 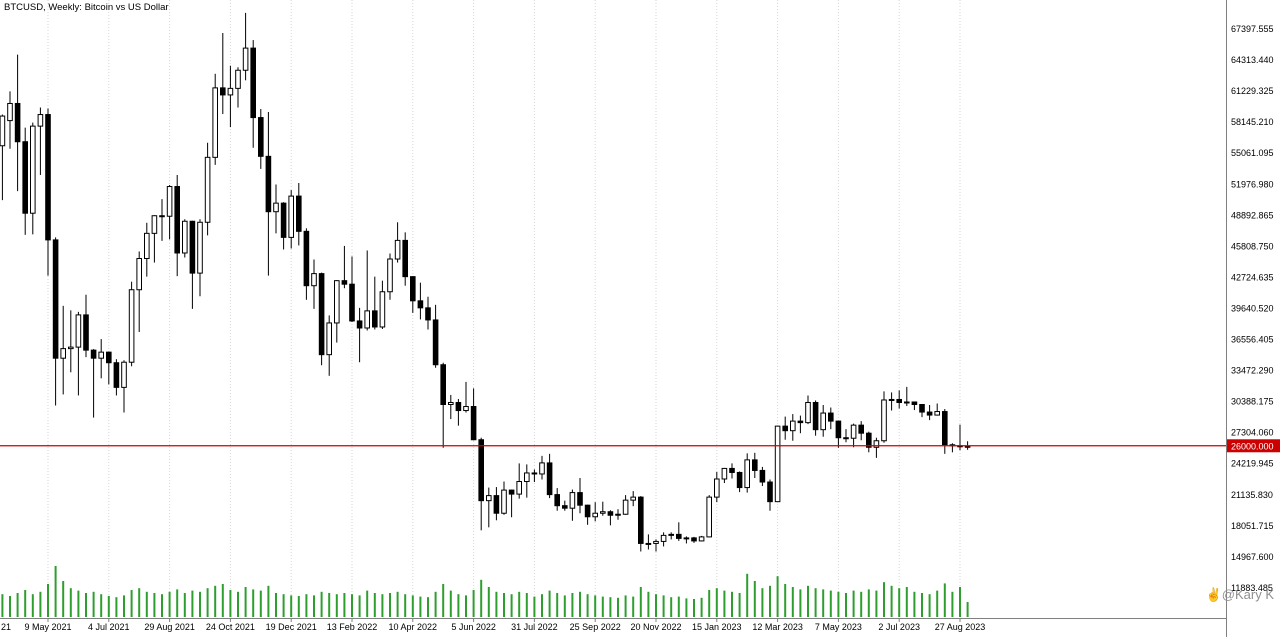 What do you see at coordinates (1253, 446) in the screenshot?
I see `price-line-tag: 26000.000` at bounding box center [1253, 446].